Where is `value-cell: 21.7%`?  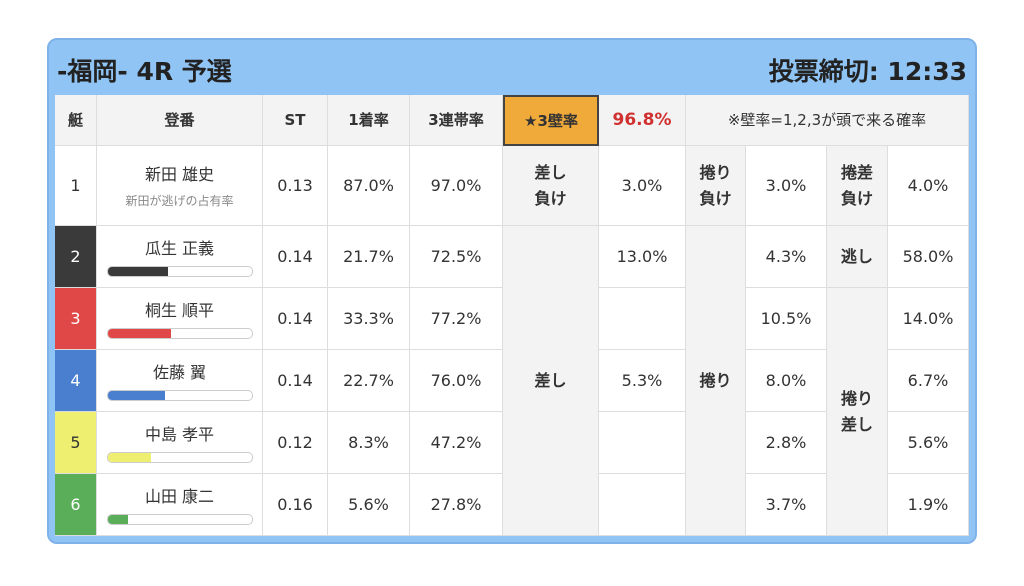 value-cell: 21.7% is located at coordinates (369, 257).